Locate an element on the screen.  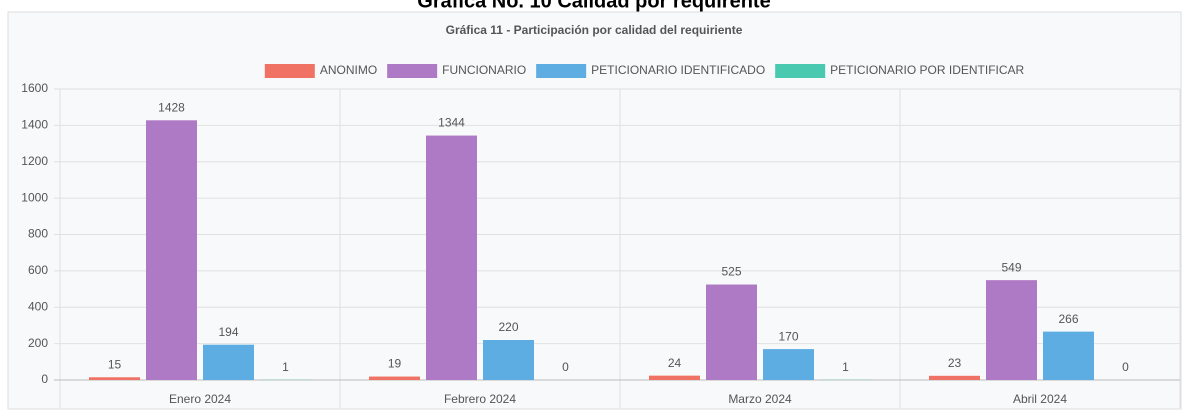
y-tick-label: 1200 is located at coordinates (34, 161).